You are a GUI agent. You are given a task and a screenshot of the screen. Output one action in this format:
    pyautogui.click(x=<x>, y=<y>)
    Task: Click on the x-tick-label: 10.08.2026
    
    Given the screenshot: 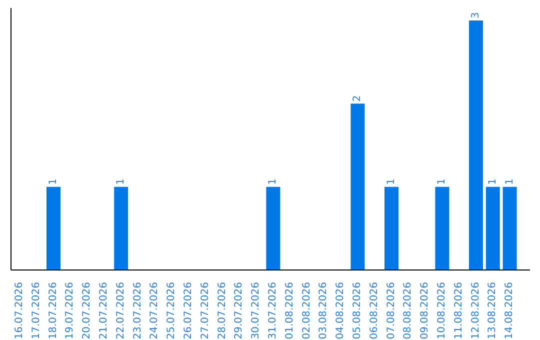 What is the action you would take?
    pyautogui.click(x=442, y=311)
    